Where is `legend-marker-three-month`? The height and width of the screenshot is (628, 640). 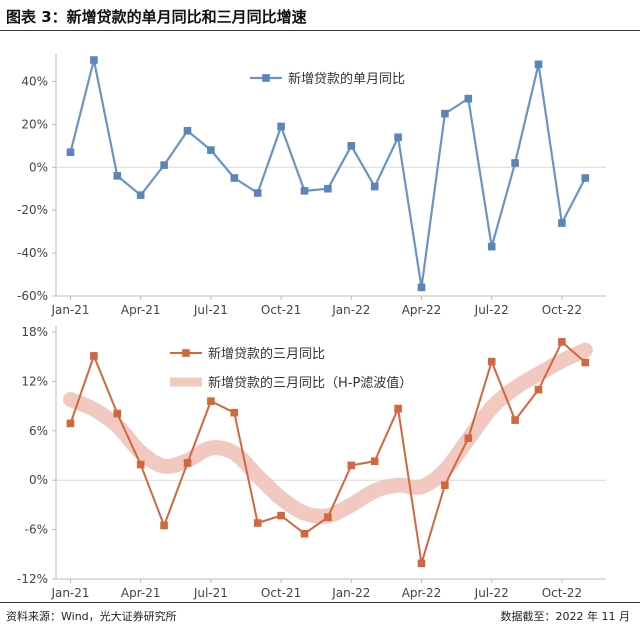
legend-marker-three-month is located at coordinates (186, 353).